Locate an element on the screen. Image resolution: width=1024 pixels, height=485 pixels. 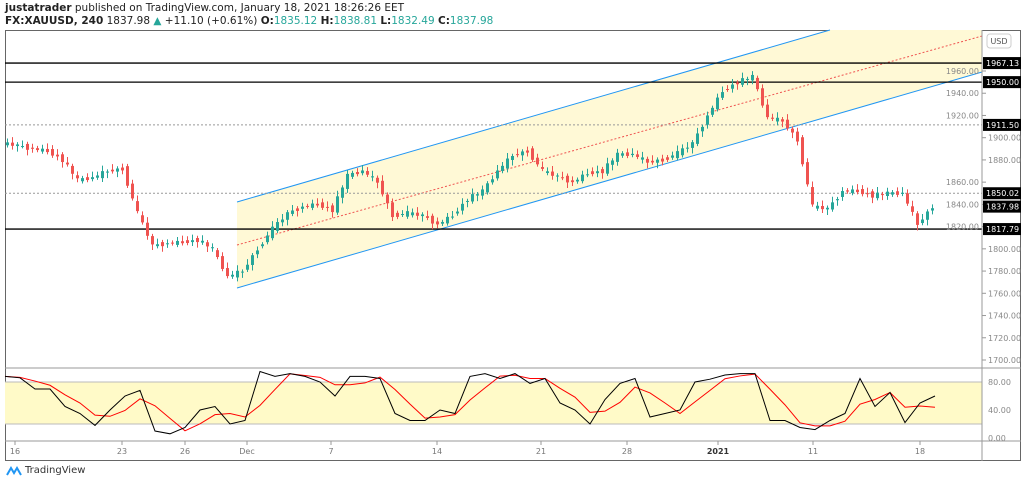
time-tick-label: 28 is located at coordinates (627, 451).